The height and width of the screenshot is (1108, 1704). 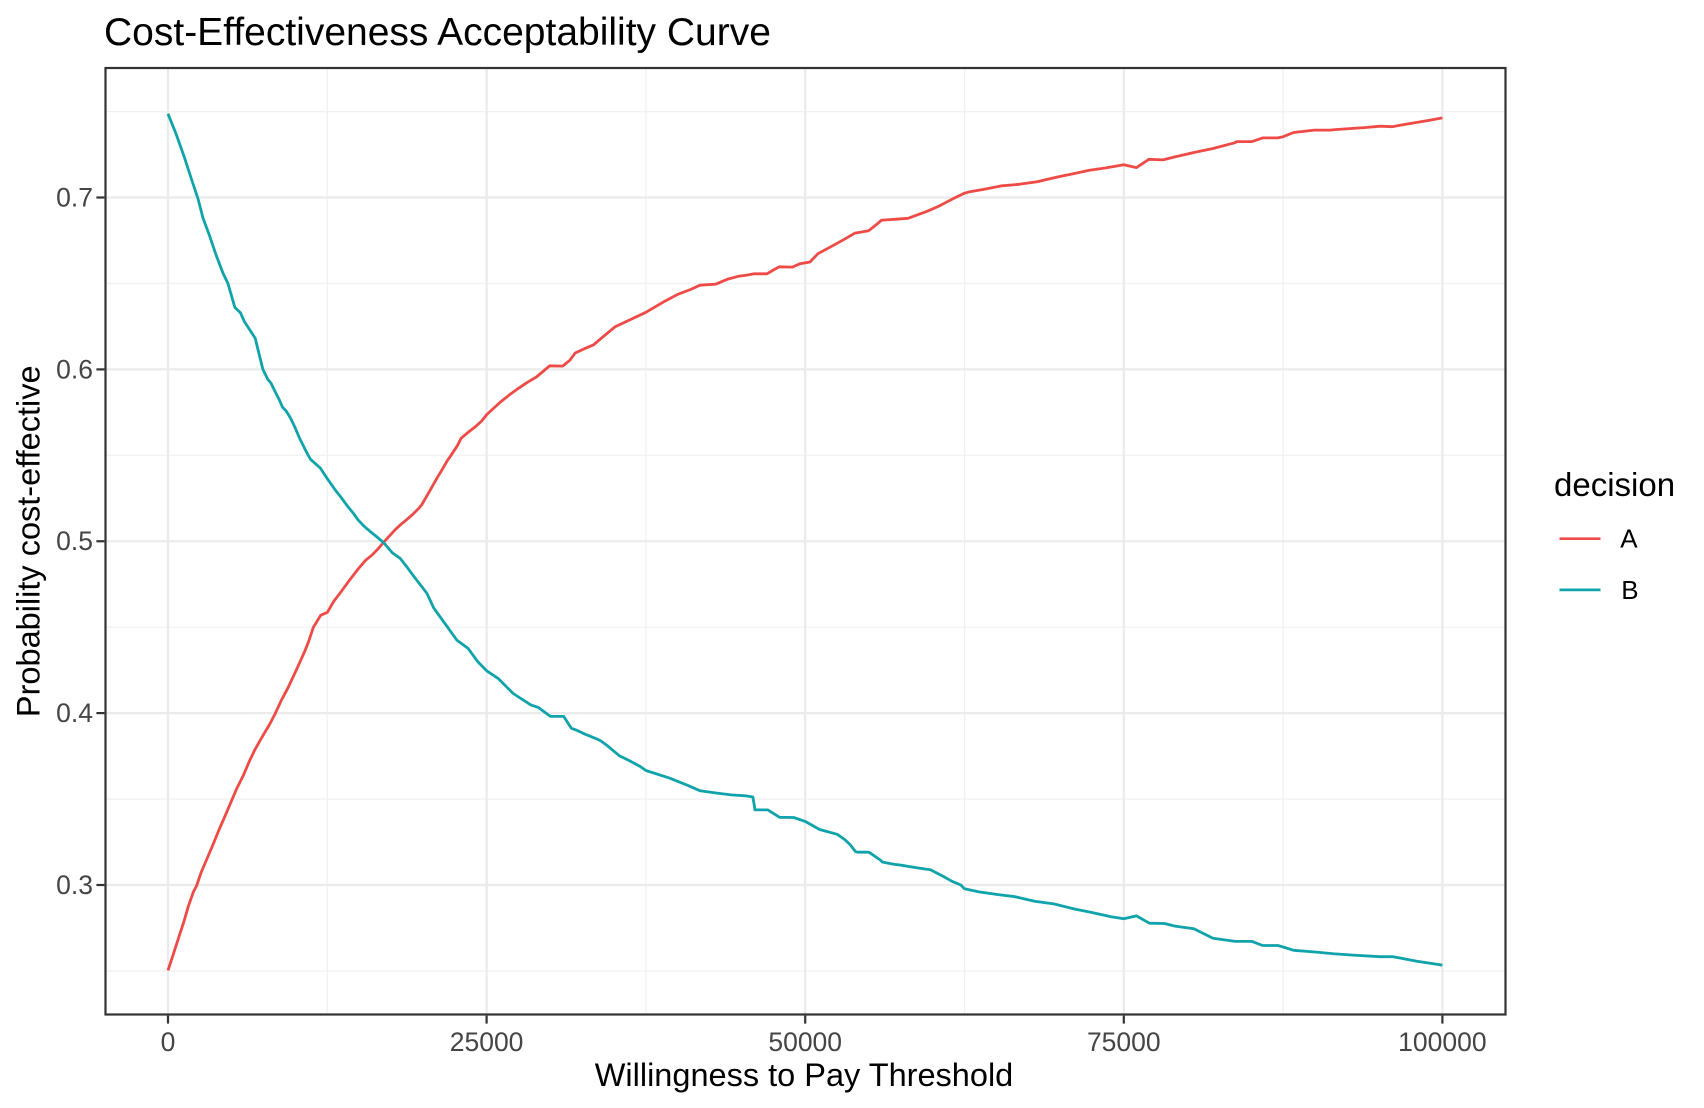 What do you see at coordinates (74, 885) in the screenshot?
I see `svg-text: 0.3` at bounding box center [74, 885].